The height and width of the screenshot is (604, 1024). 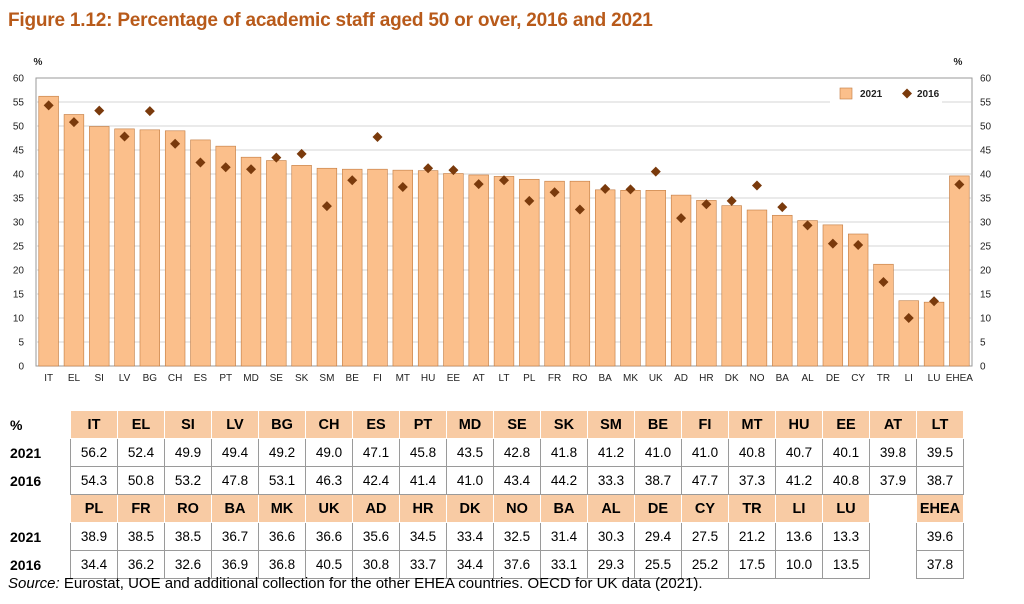 I want to click on country-header: AL, so click(x=611, y=508).